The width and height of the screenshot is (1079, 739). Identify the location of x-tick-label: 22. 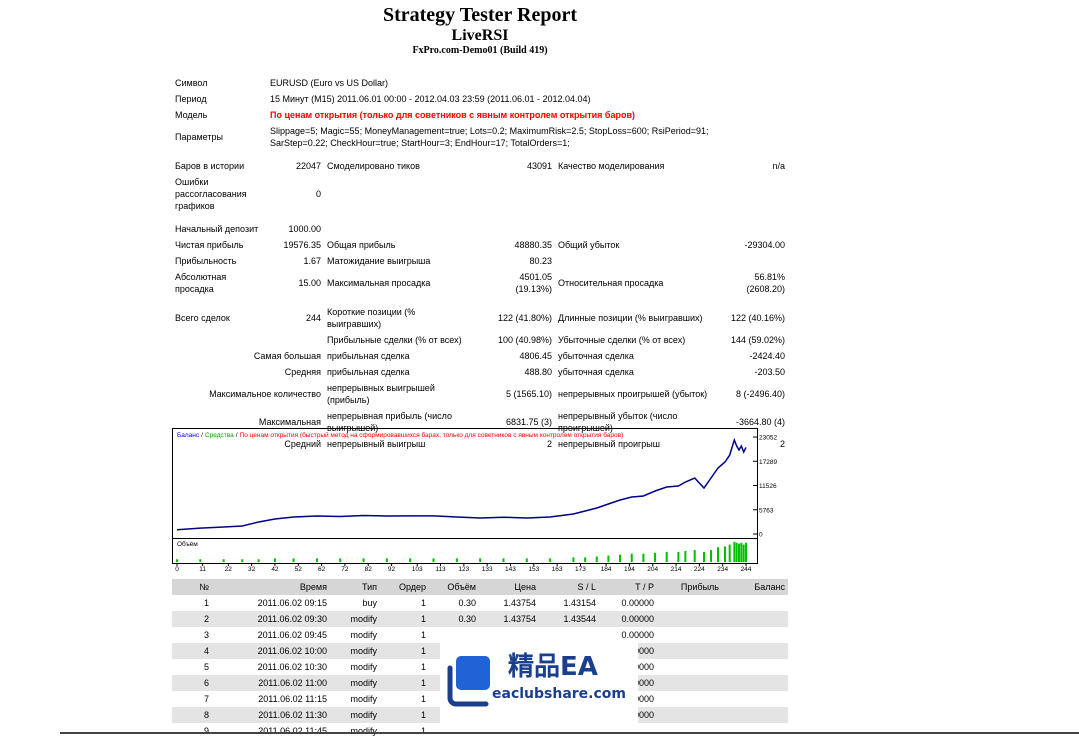
(229, 569).